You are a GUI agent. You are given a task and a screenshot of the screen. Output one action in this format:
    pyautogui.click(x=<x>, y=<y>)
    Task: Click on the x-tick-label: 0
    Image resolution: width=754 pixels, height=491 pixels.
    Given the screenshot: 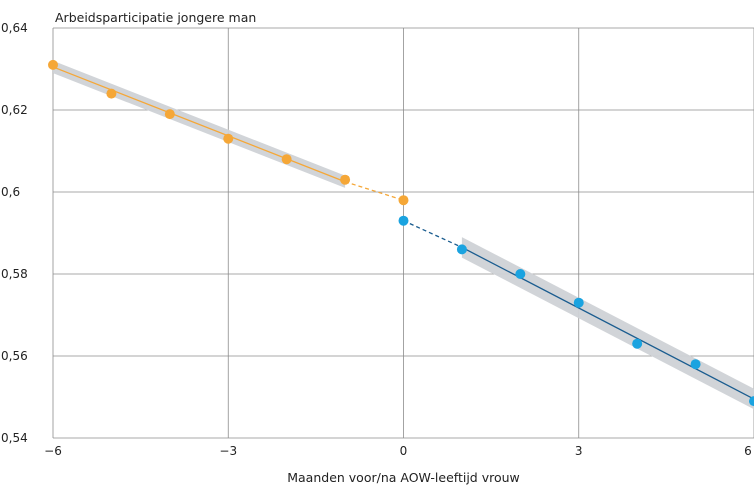 What is the action you would take?
    pyautogui.click(x=404, y=451)
    